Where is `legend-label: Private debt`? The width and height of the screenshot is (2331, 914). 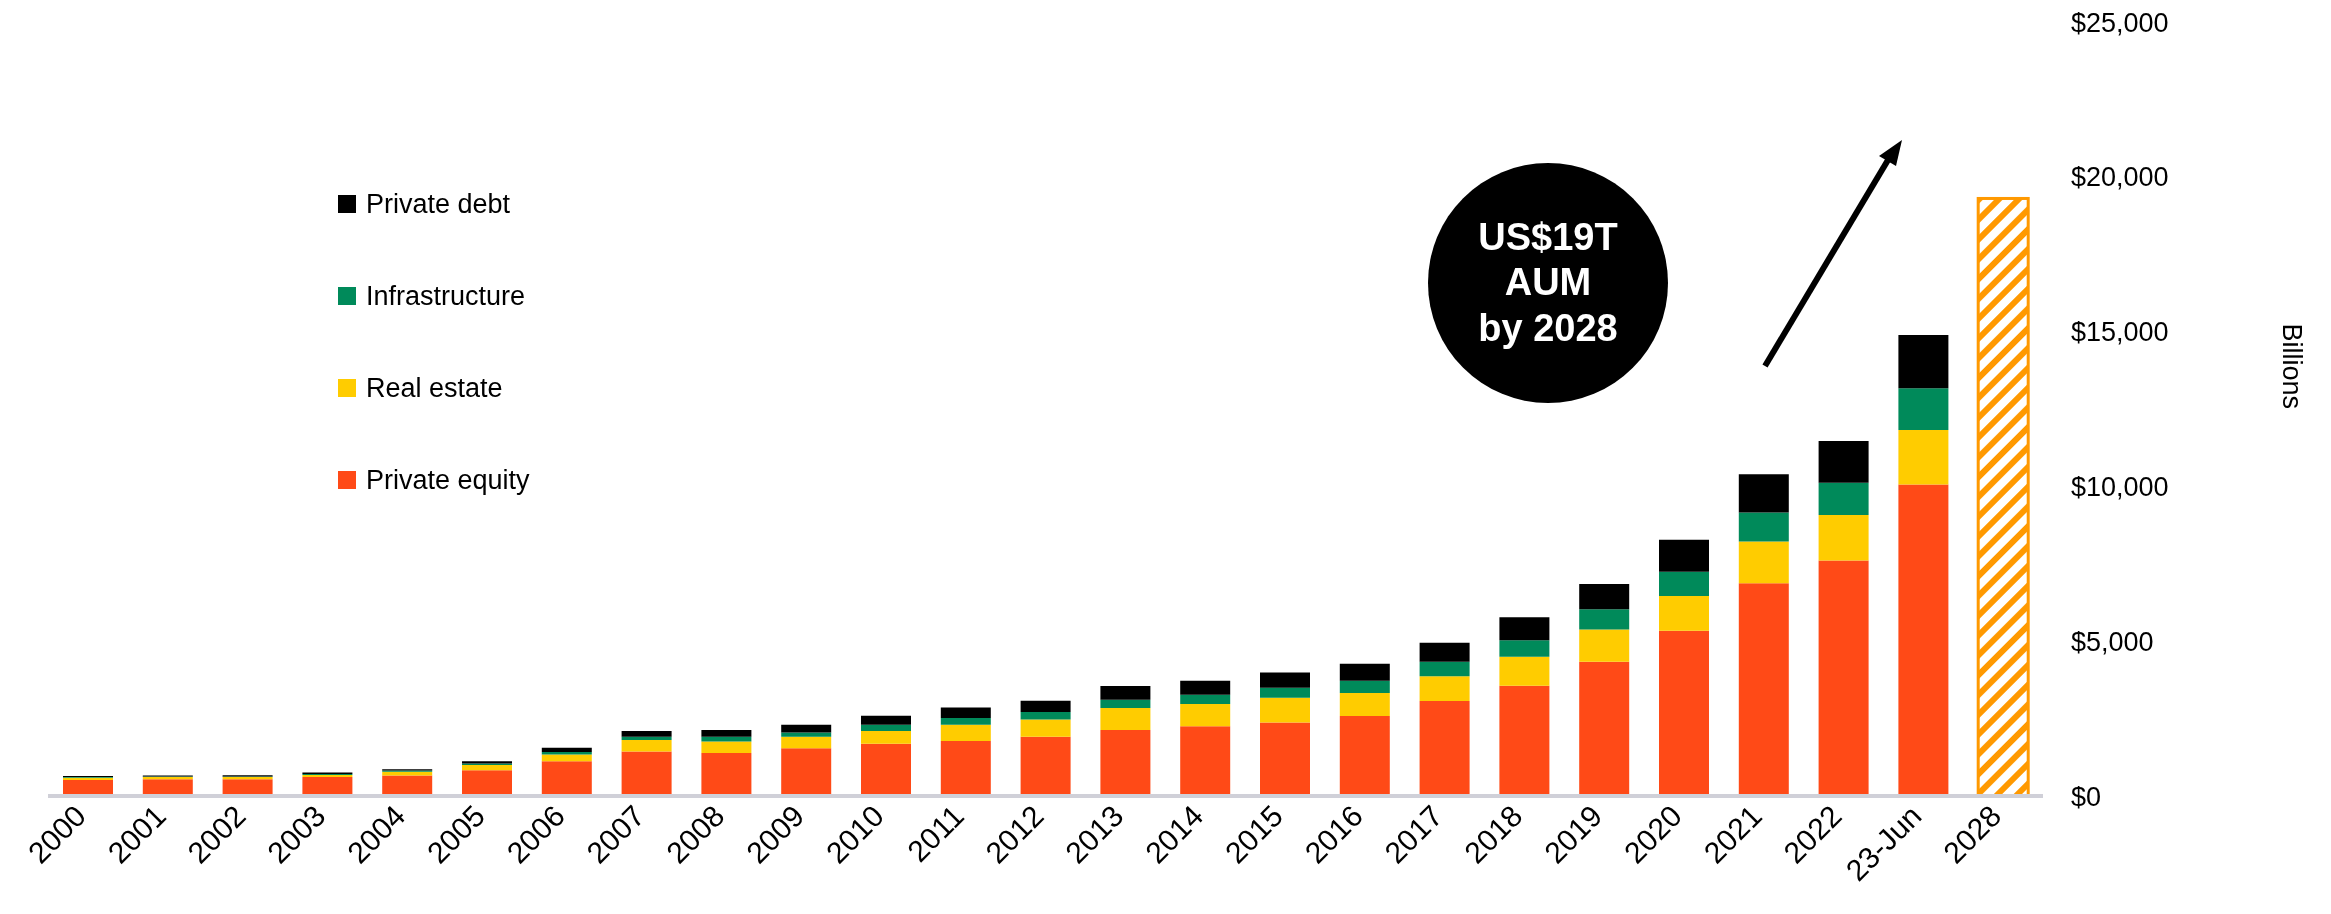 legend-label: Private debt is located at coordinates (438, 204).